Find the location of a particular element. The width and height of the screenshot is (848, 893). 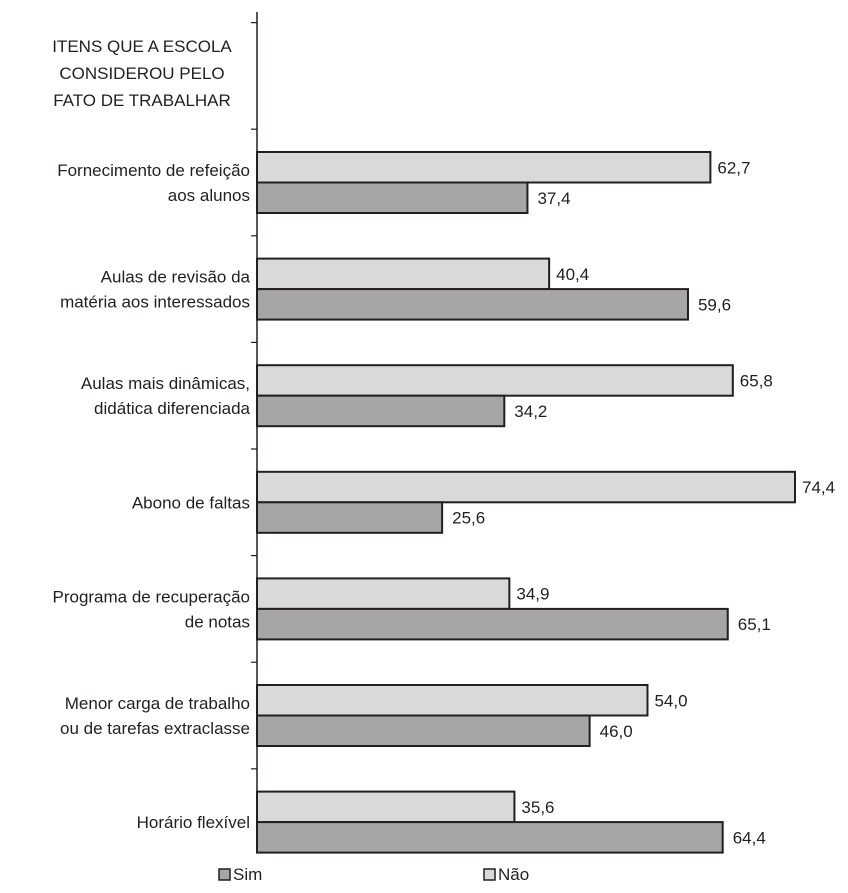

value-label: 64,4 is located at coordinates (749, 837).